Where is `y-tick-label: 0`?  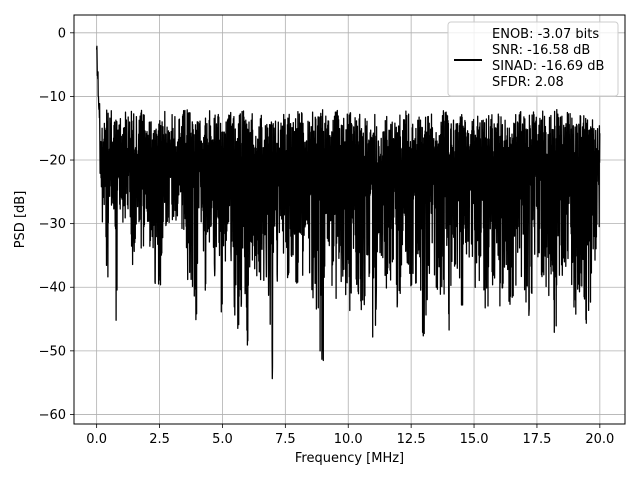 y-tick-label: 0 is located at coordinates (62, 33).